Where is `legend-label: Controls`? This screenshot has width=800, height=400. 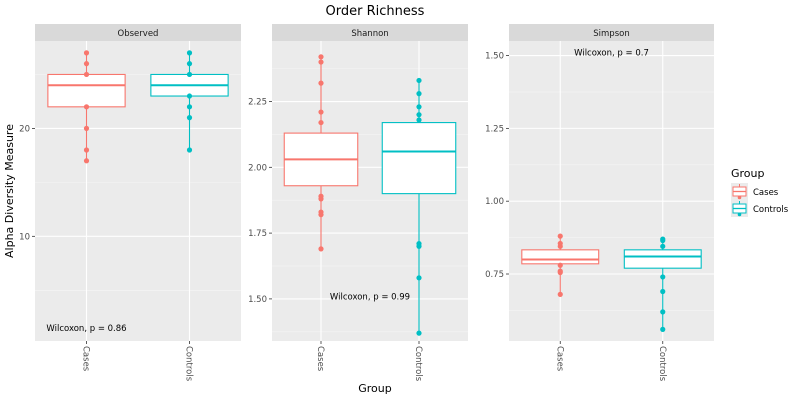
legend-label: Controls is located at coordinates (771, 210).